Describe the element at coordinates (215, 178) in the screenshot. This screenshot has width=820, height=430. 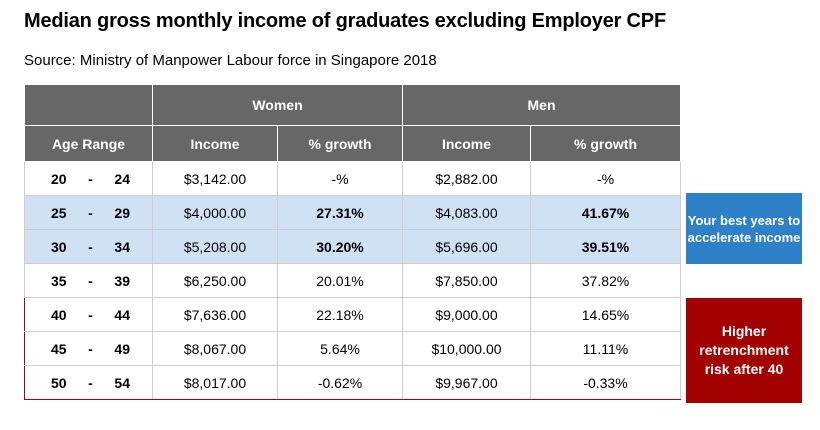
I see `women-income-cell: $3,142.00` at that location.